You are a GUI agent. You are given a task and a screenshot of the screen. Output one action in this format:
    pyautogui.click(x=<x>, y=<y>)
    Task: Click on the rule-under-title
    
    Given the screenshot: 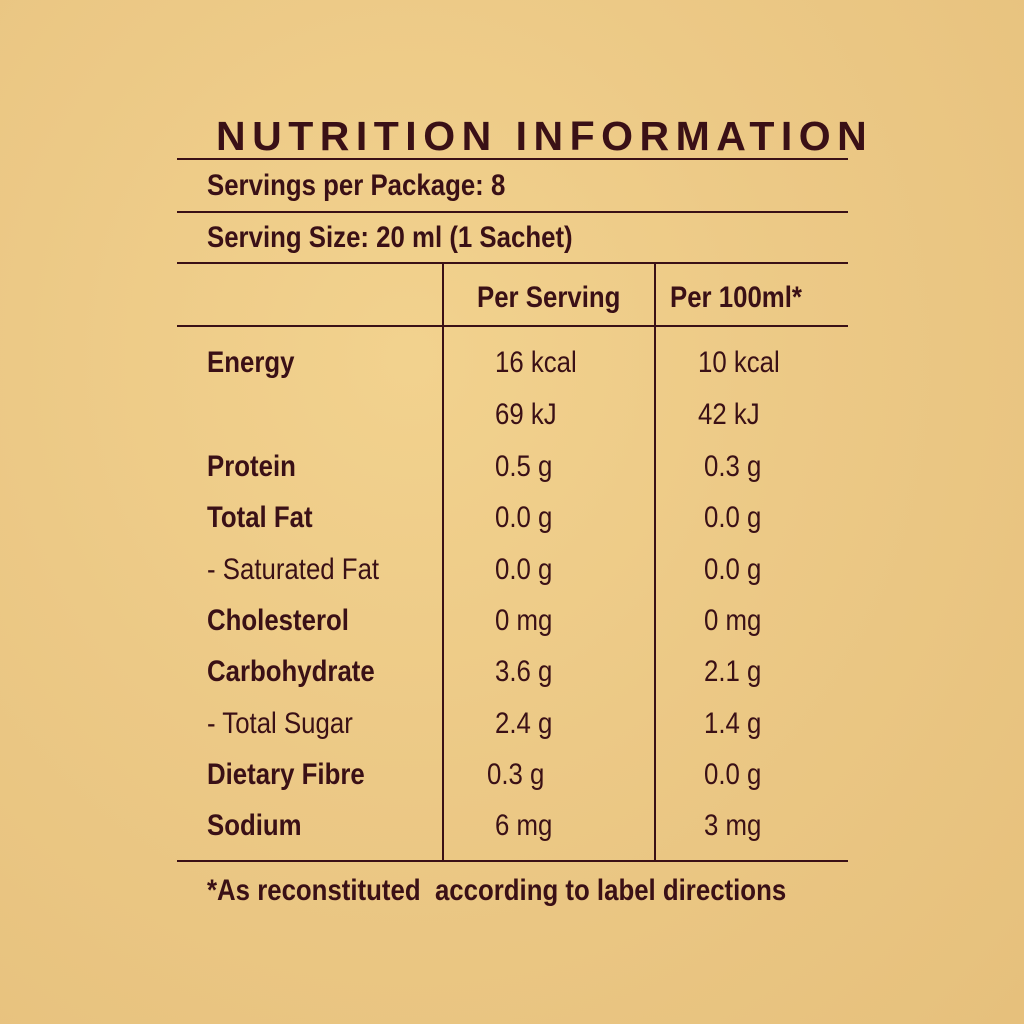 What is the action you would take?
    pyautogui.click(x=512, y=159)
    